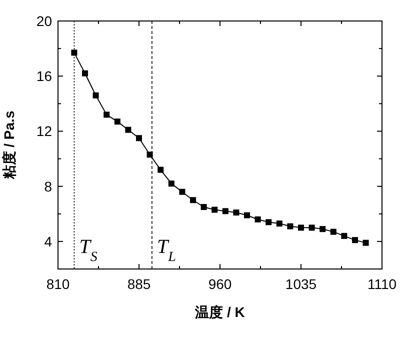 This screenshot has width=415, height=341. What do you see at coordinates (9, 145) in the screenshot?
I see `y-axis-title: 粘度 / Pa.s` at bounding box center [9, 145].